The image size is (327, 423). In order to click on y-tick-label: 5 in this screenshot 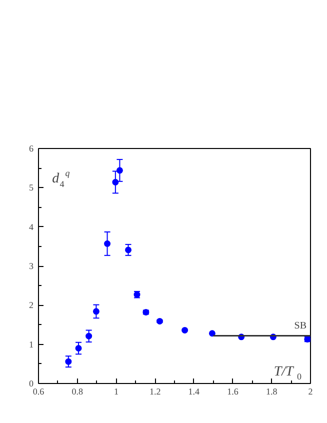, I will do `click(31, 187)`.